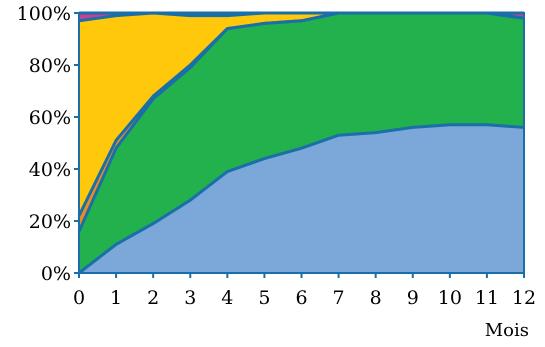 The image size is (545, 347). Describe the element at coordinates (264, 298) in the screenshot. I see `x-tick-label: 5` at that location.